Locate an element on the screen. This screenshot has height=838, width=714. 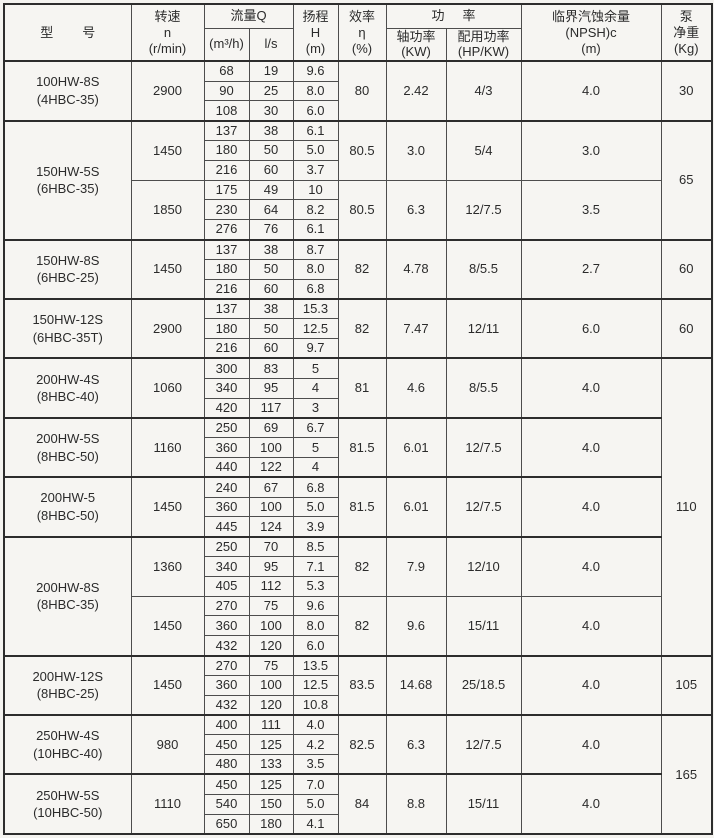
flow-ls-cell: 125 is located at coordinates (271, 784).